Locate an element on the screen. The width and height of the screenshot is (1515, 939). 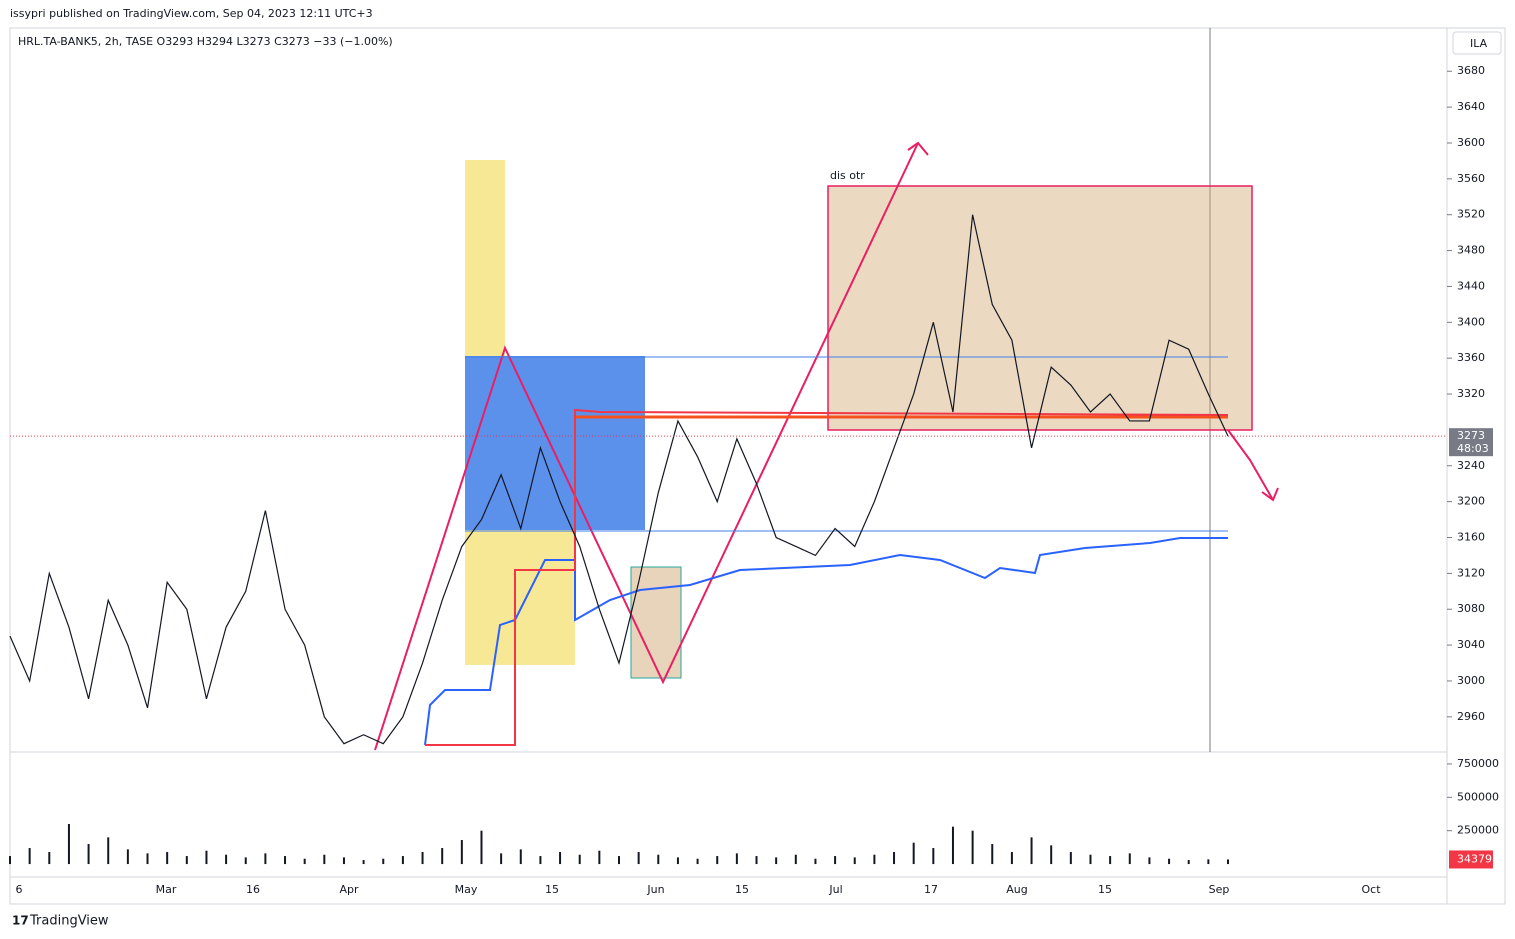
volume-profile is located at coordinates (555, 412).